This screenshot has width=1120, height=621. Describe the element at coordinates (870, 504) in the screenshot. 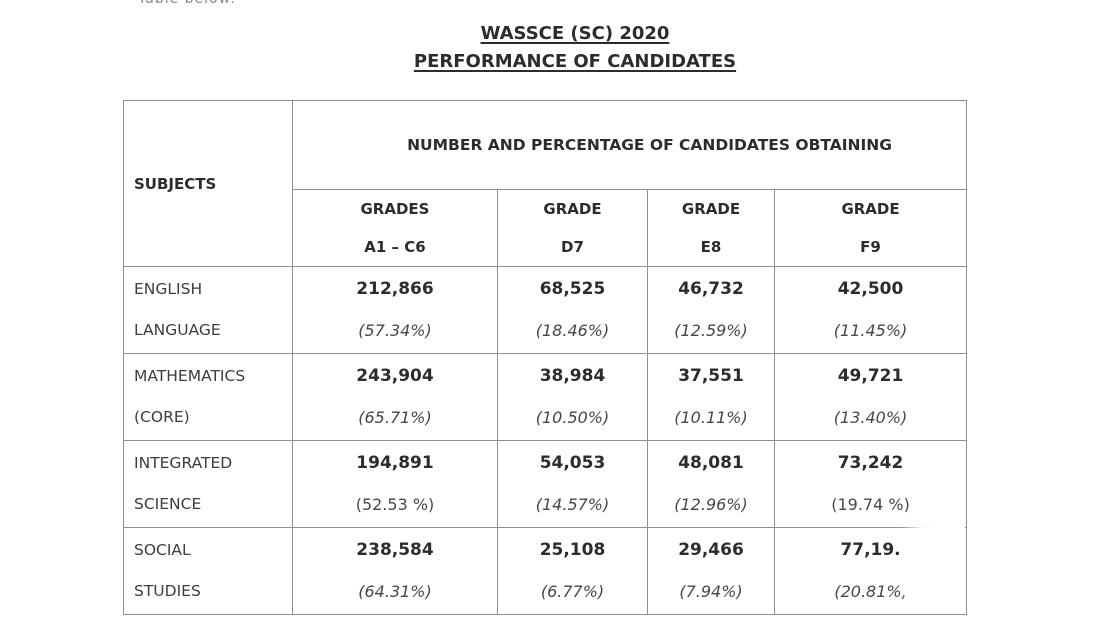

I see `candidate-percent: (19.74 %)` at that location.